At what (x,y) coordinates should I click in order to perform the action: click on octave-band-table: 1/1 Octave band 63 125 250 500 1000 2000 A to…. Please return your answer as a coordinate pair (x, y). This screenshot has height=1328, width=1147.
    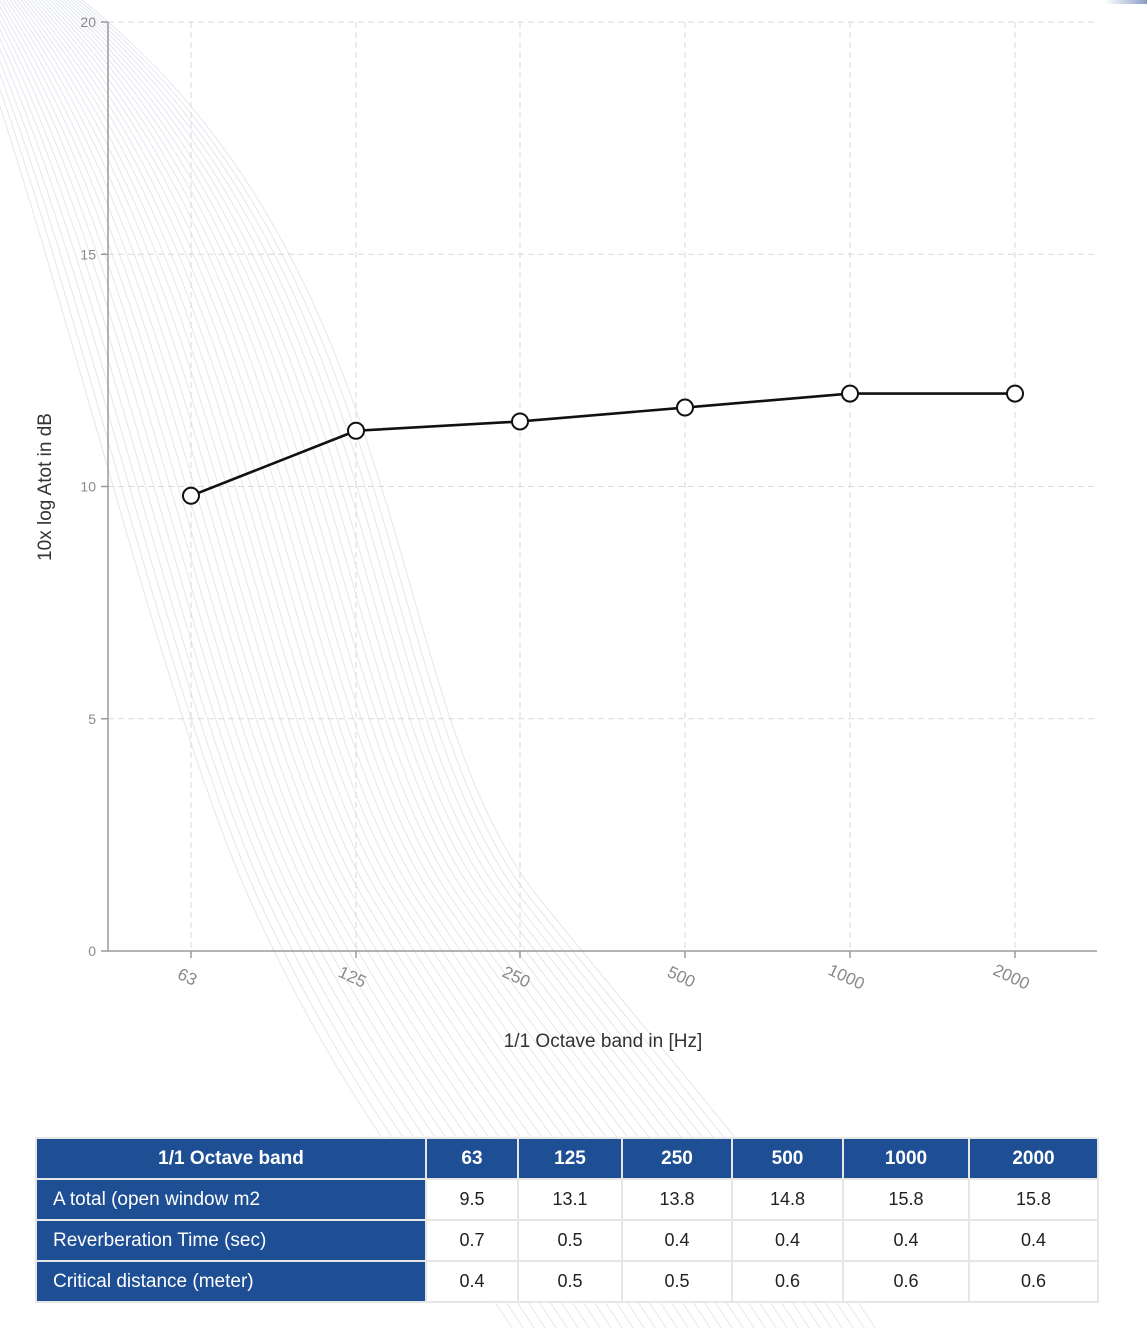
    Looking at the image, I should click on (567, 1220).